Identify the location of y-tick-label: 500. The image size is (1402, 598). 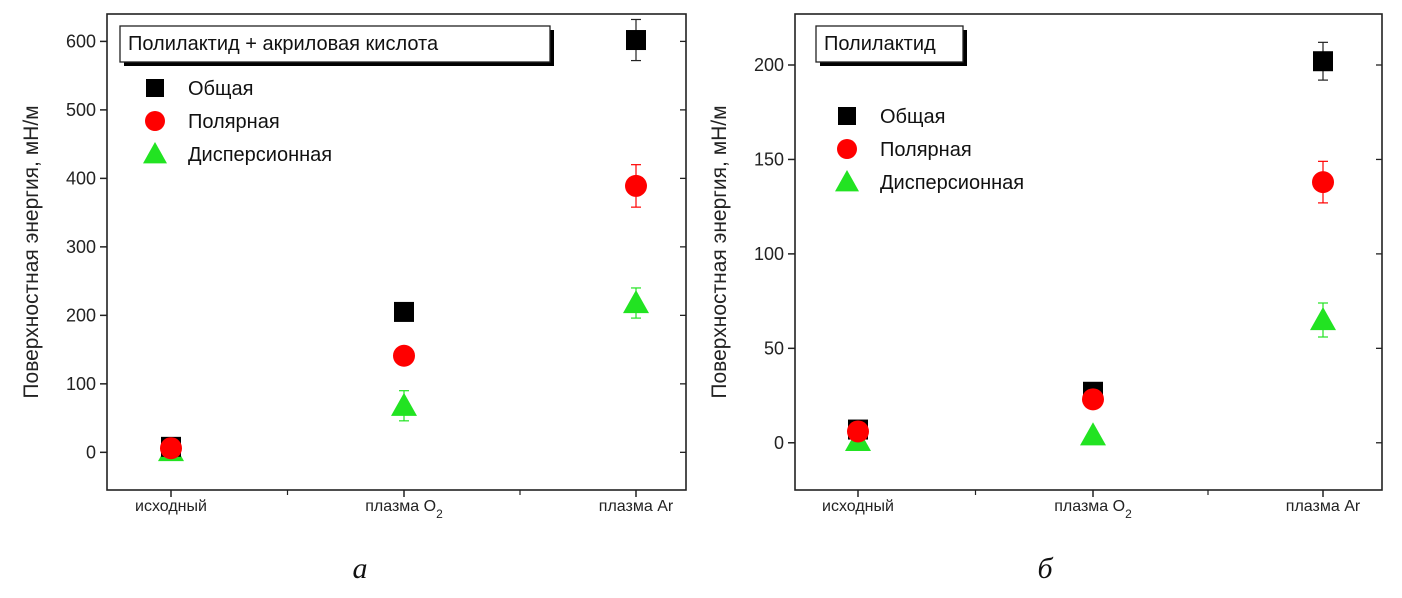
(81, 110).